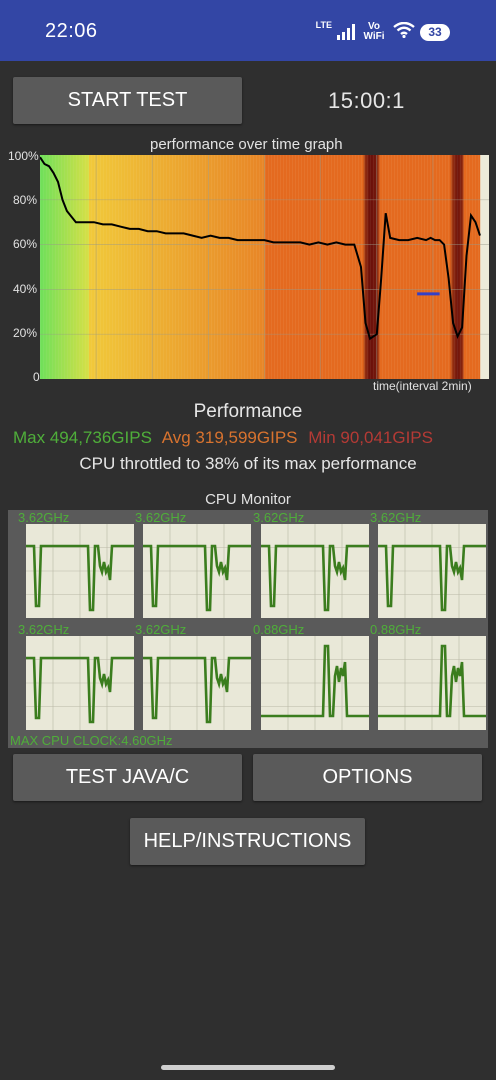 The image size is (496, 1080). What do you see at coordinates (310, 676) in the screenshot?
I see `cpu-core-7: 0.88GHz` at bounding box center [310, 676].